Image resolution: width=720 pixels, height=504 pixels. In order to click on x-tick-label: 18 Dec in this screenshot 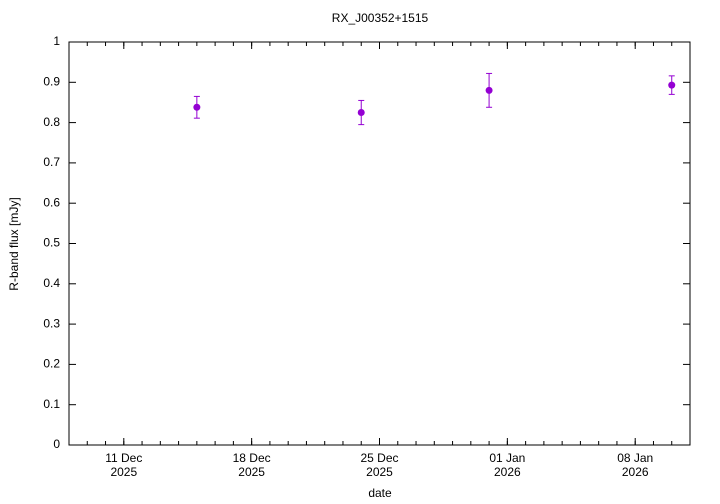, I will do `click(252, 458)`.